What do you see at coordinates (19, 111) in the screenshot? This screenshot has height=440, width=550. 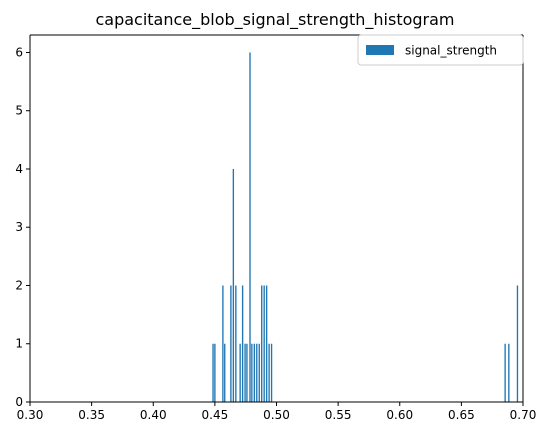 I see `y-tick-label: 5` at bounding box center [19, 111].